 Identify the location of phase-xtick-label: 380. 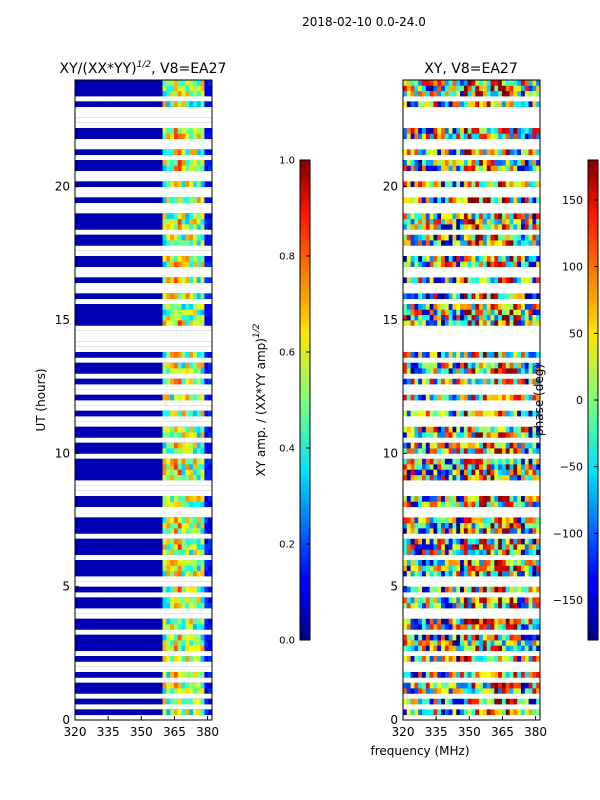
(535, 732).